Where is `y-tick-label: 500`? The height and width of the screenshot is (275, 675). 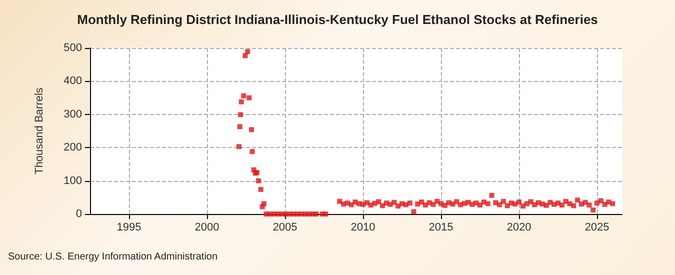 y-tick-label: 500 is located at coordinates (73, 48).